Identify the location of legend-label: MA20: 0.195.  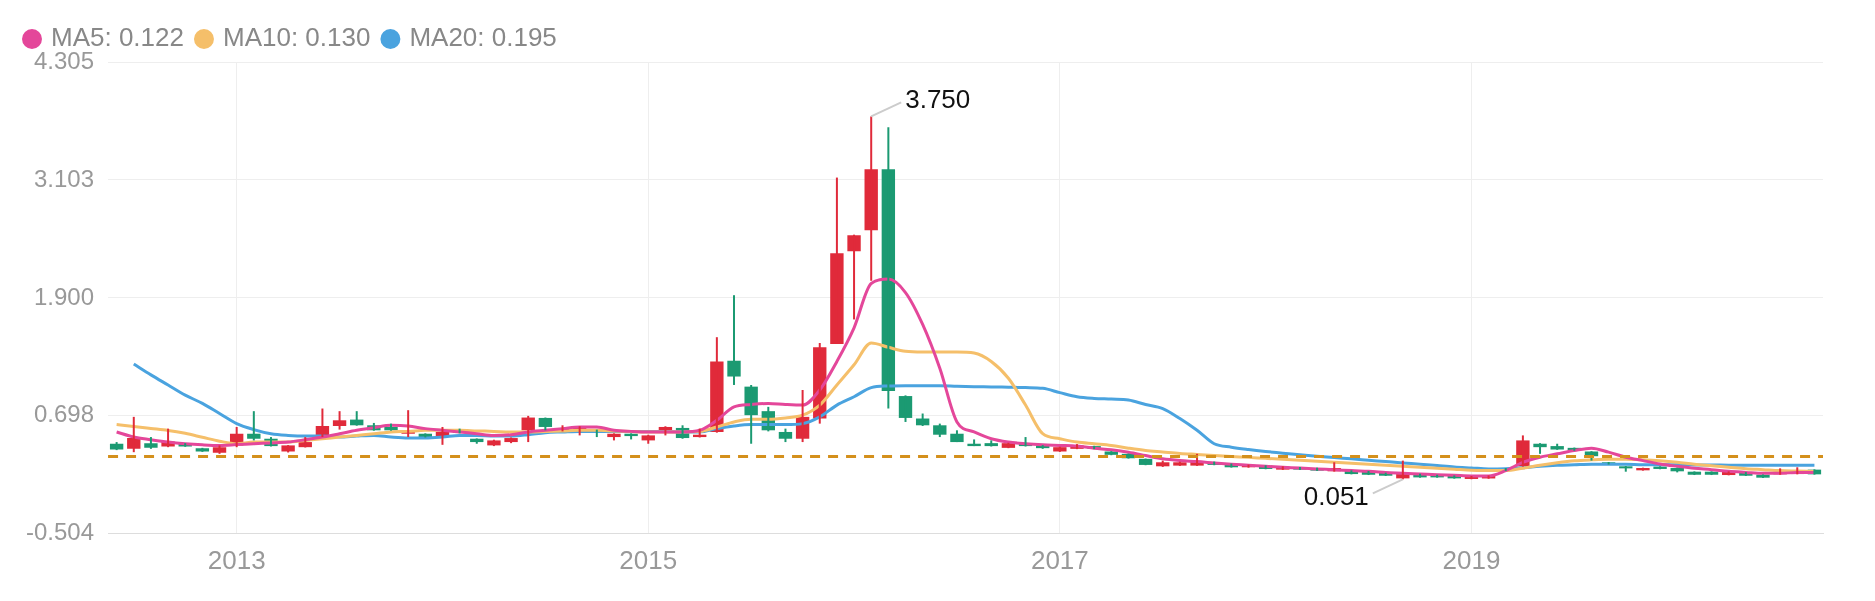
(483, 37).